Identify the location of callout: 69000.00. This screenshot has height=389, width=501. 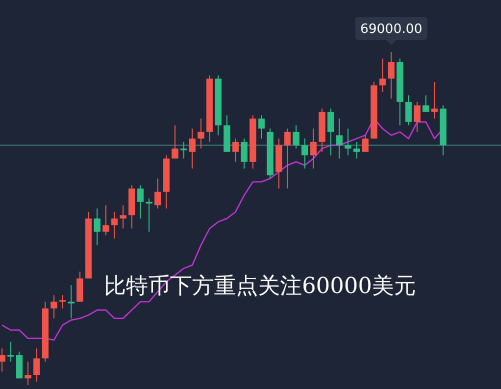
(391, 31).